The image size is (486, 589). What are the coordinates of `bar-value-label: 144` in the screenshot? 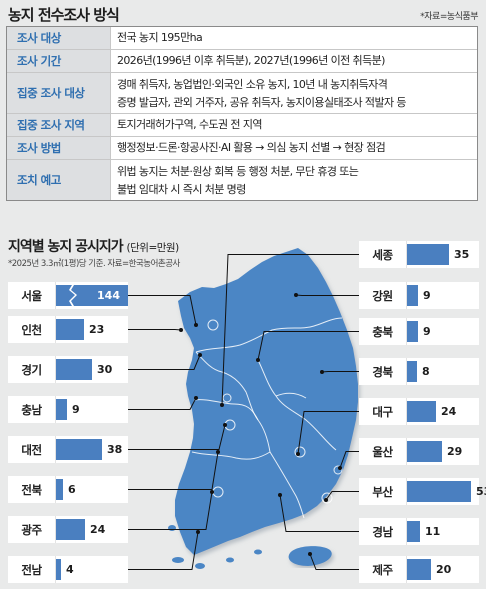 It's located at (108, 295).